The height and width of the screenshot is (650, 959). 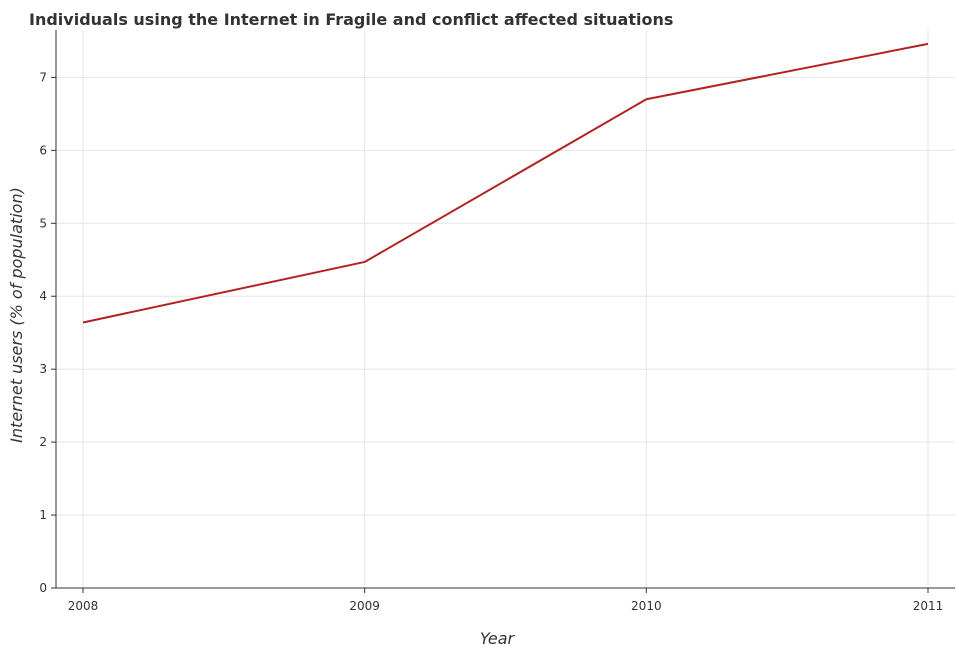 What do you see at coordinates (43, 442) in the screenshot?
I see `y-tick-label: 2` at bounding box center [43, 442].